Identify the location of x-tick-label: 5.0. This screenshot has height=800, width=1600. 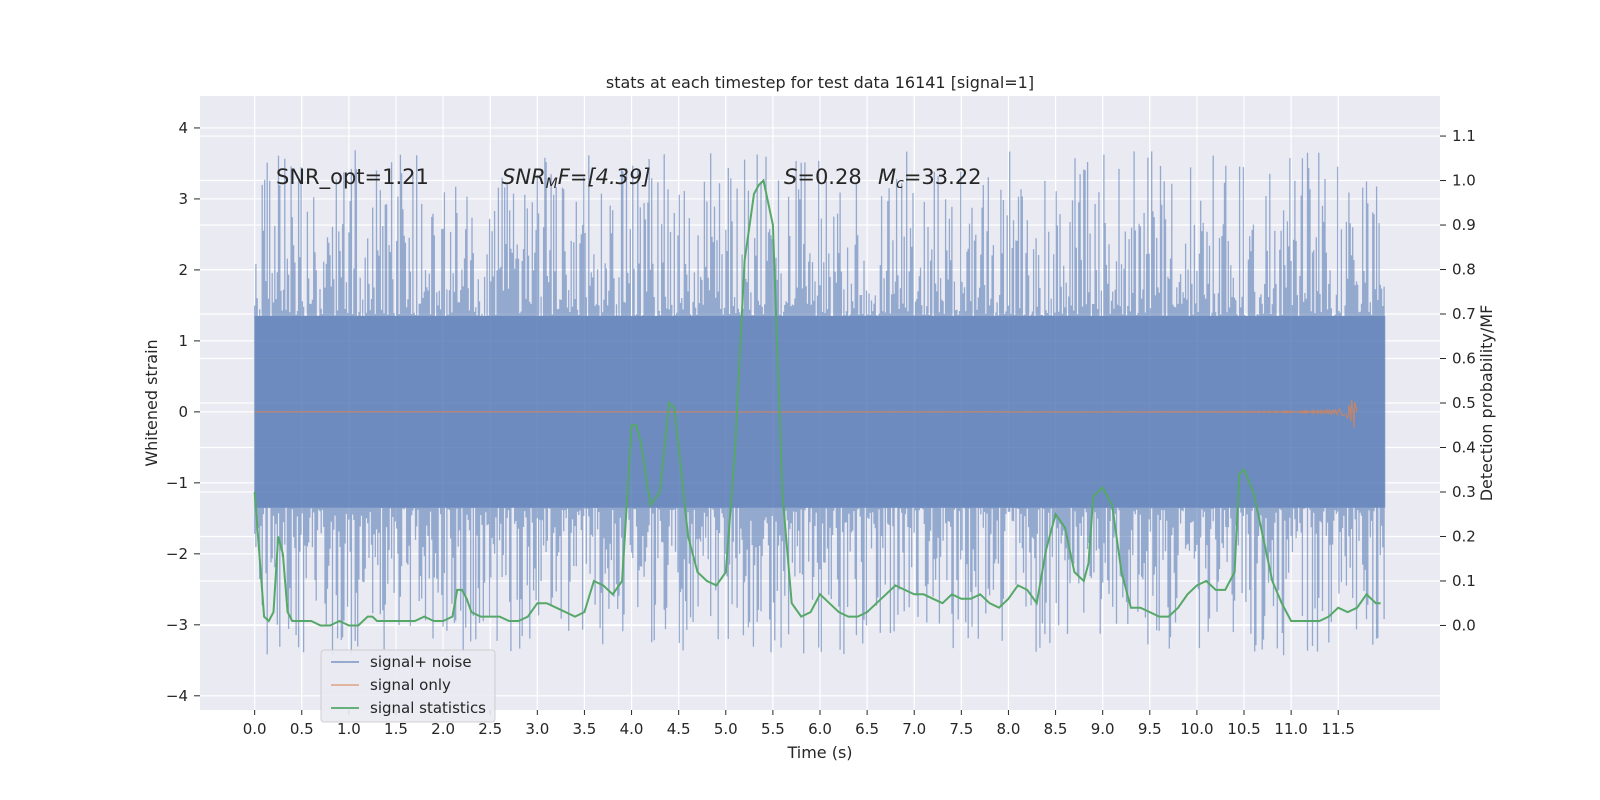
(726, 729).